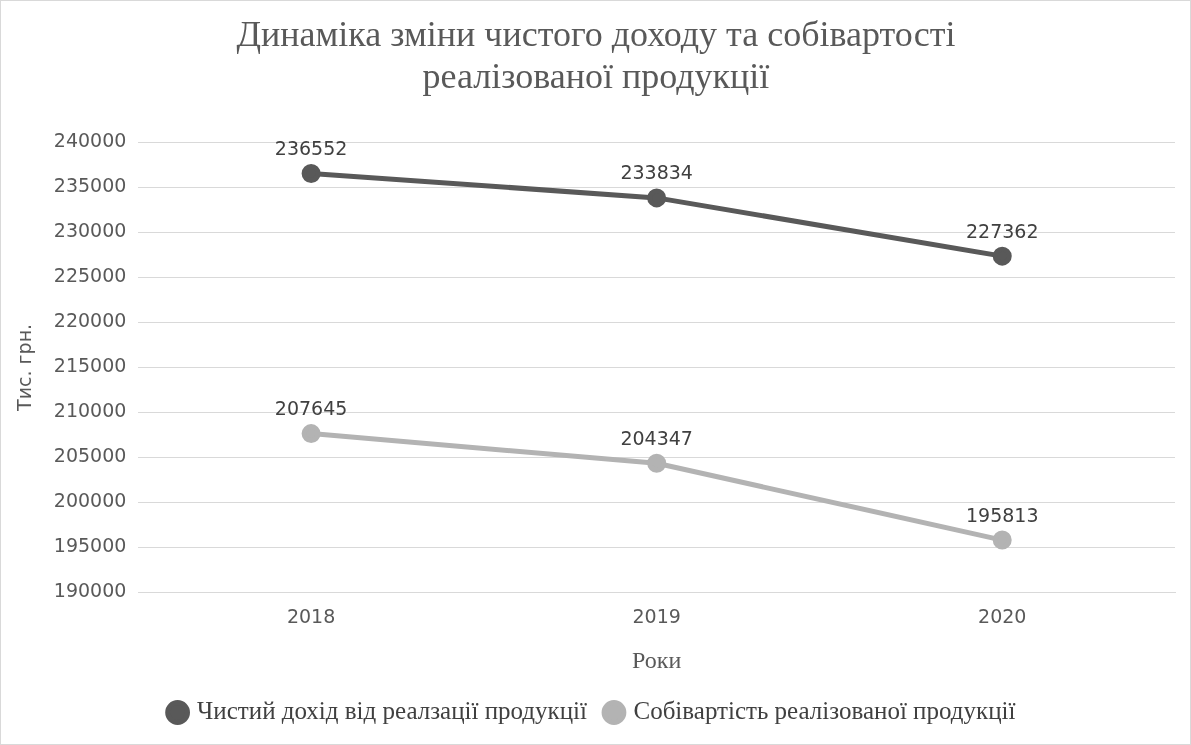 The width and height of the screenshot is (1191, 745). I want to click on data-label: 207645, so click(311, 408).